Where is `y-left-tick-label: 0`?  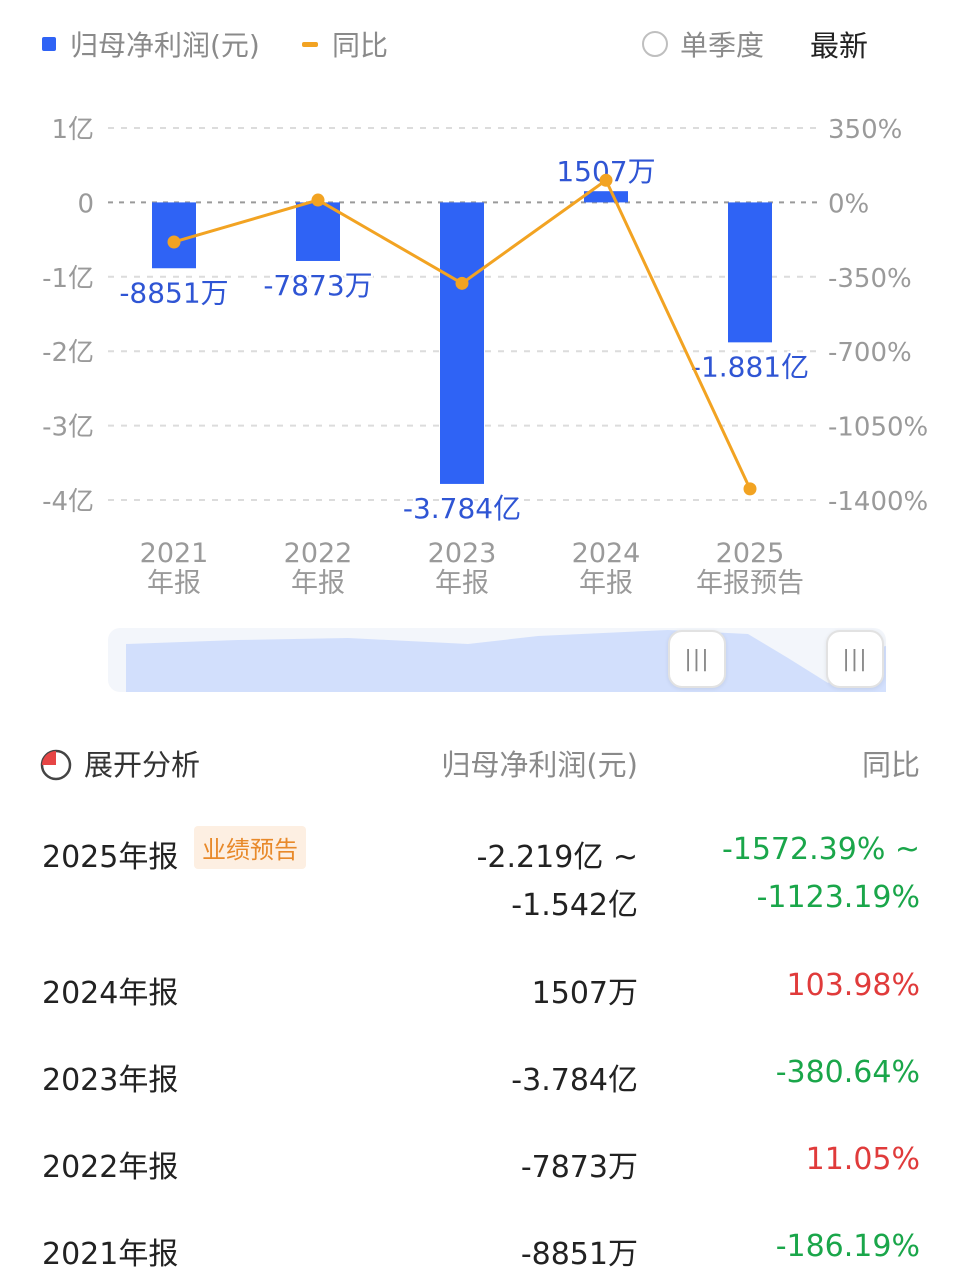
y-left-tick-label: 0 is located at coordinates (85, 204).